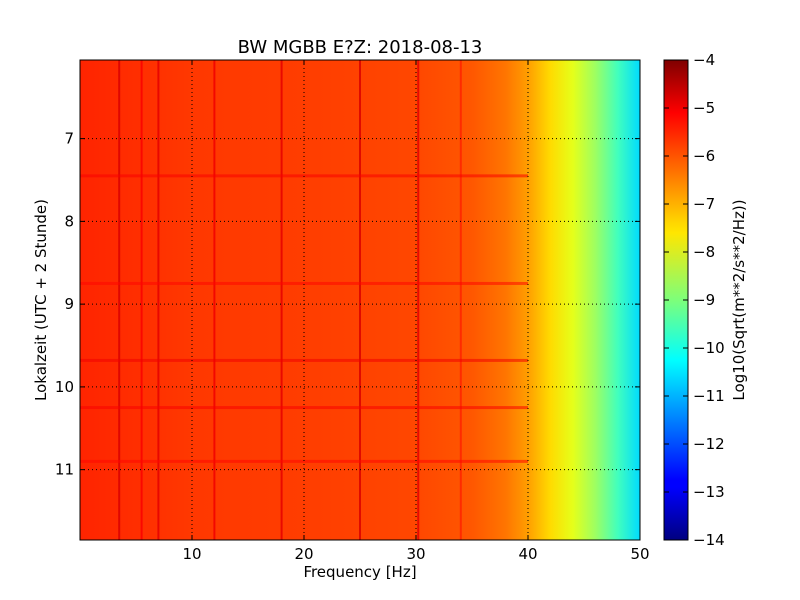  I want to click on colorbar-tick-label: −14, so click(709, 540).